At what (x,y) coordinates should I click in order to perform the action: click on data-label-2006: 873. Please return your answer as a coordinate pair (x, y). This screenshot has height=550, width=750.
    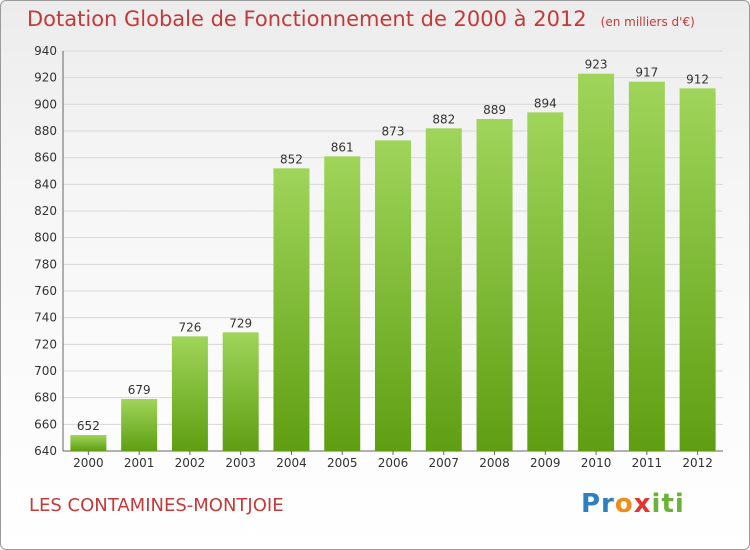
    Looking at the image, I should click on (393, 131).